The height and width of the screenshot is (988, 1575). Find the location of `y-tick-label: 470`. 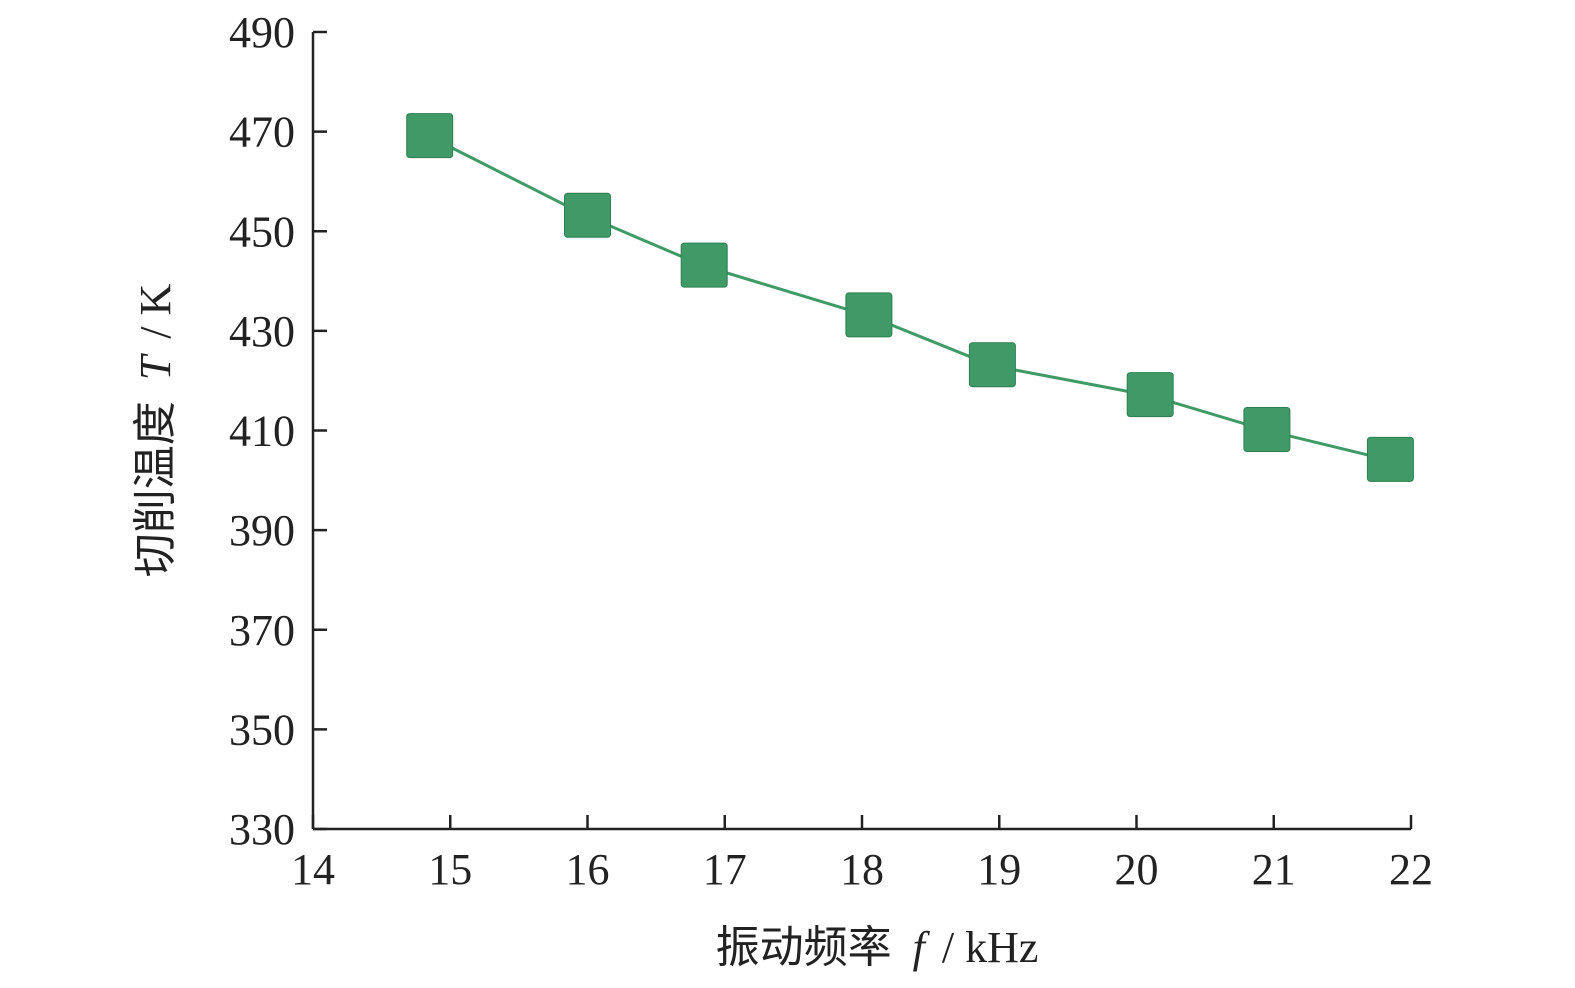

y-tick-label: 470 is located at coordinates (262, 132).